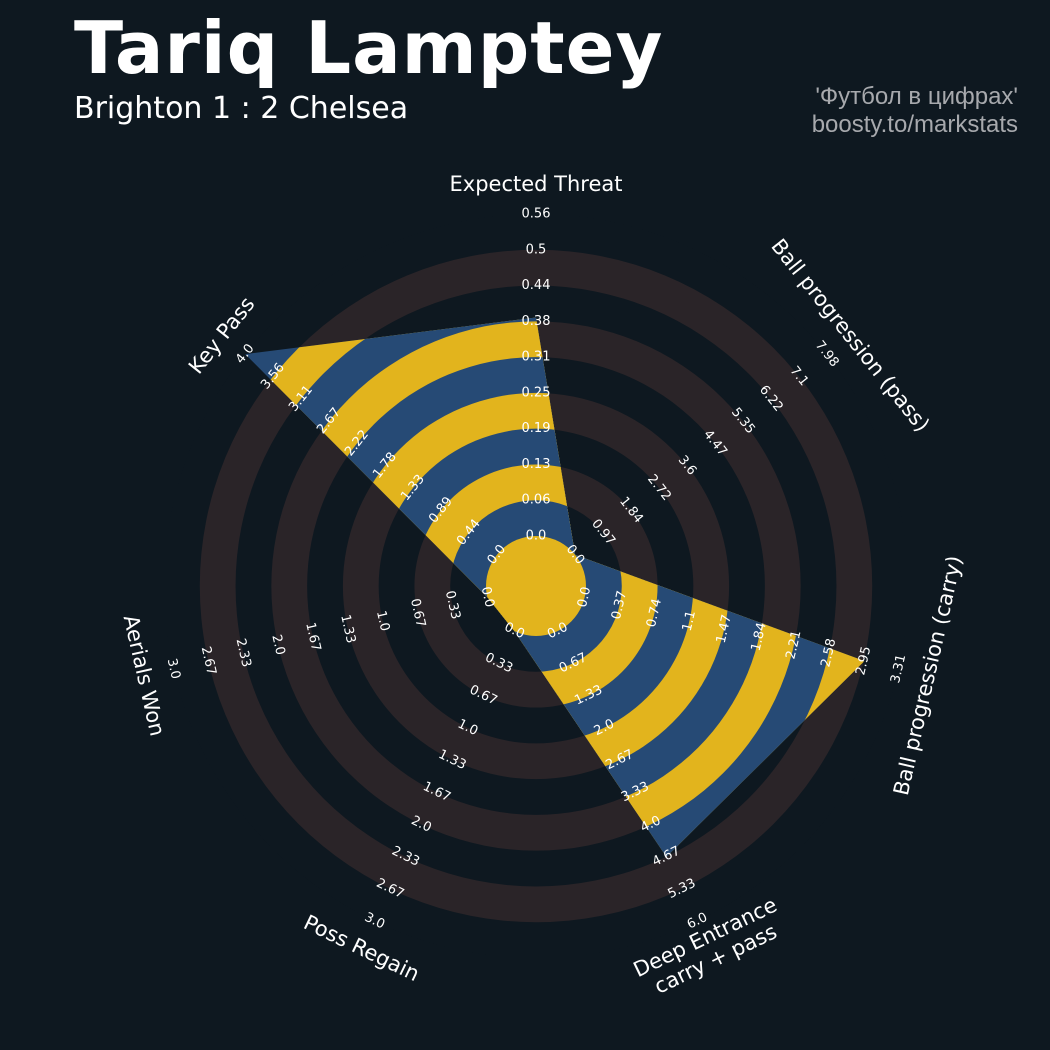 The width and height of the screenshot is (1050, 1050). I want to click on tick-label: 0.44, so click(536, 285).